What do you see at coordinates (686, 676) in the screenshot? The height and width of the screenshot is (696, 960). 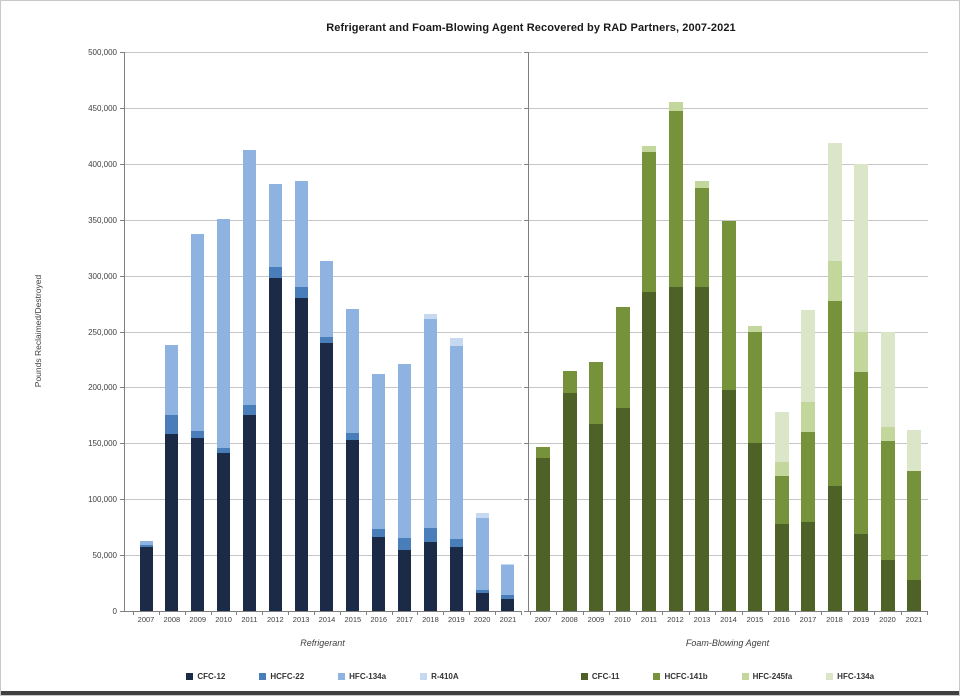 I see `legend-label: HCFC-141b` at bounding box center [686, 676].